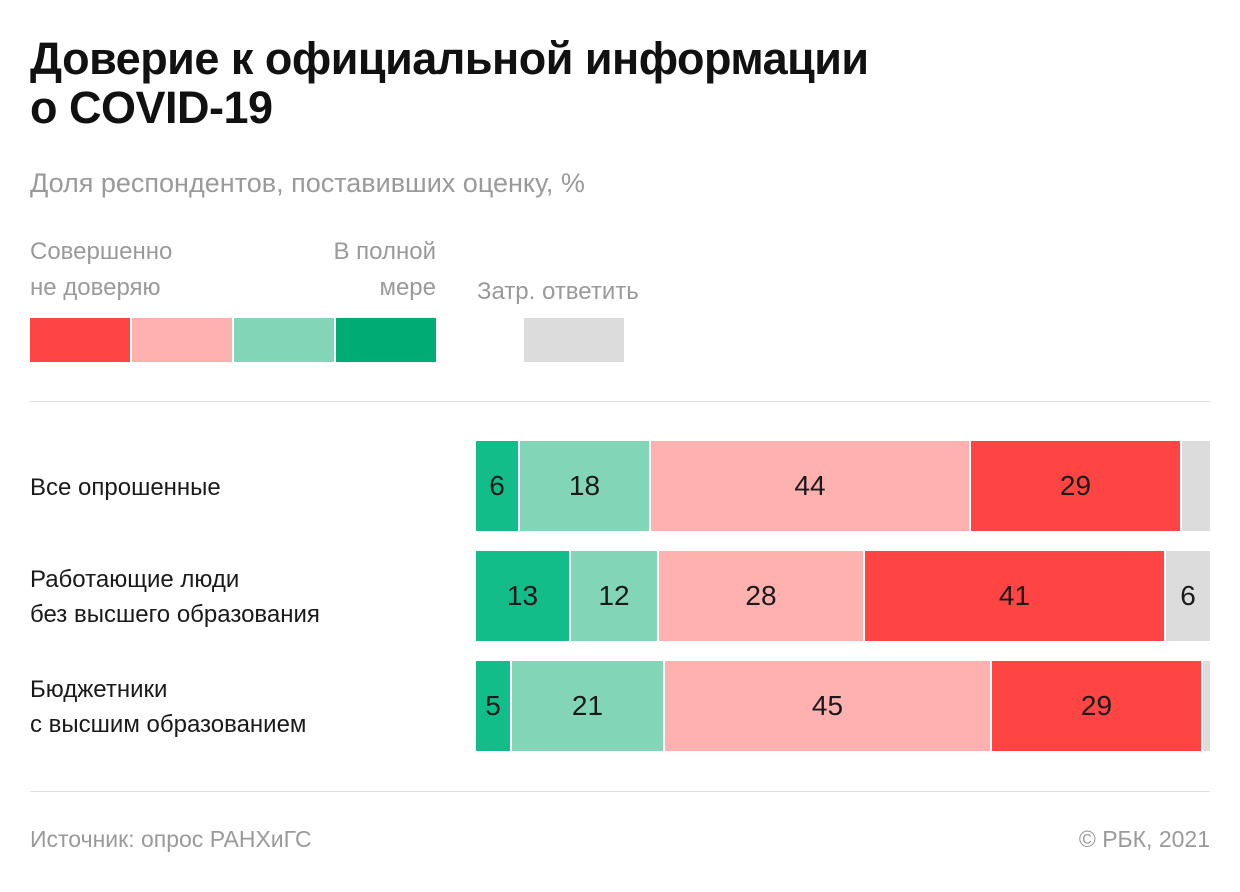 Image resolution: width=1240 pixels, height=892 pixels. What do you see at coordinates (449, 58) in the screenshot?
I see `chart-title-line: Доверие к официальной информации` at bounding box center [449, 58].